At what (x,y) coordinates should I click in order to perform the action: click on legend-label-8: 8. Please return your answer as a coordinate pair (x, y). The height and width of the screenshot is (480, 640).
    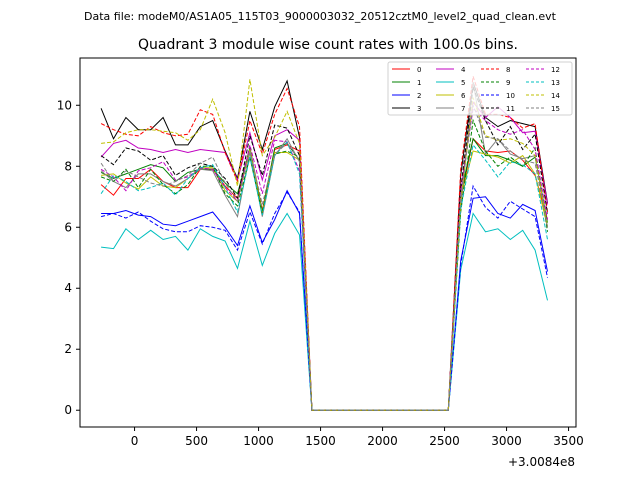
    Looking at the image, I should click on (508, 70).